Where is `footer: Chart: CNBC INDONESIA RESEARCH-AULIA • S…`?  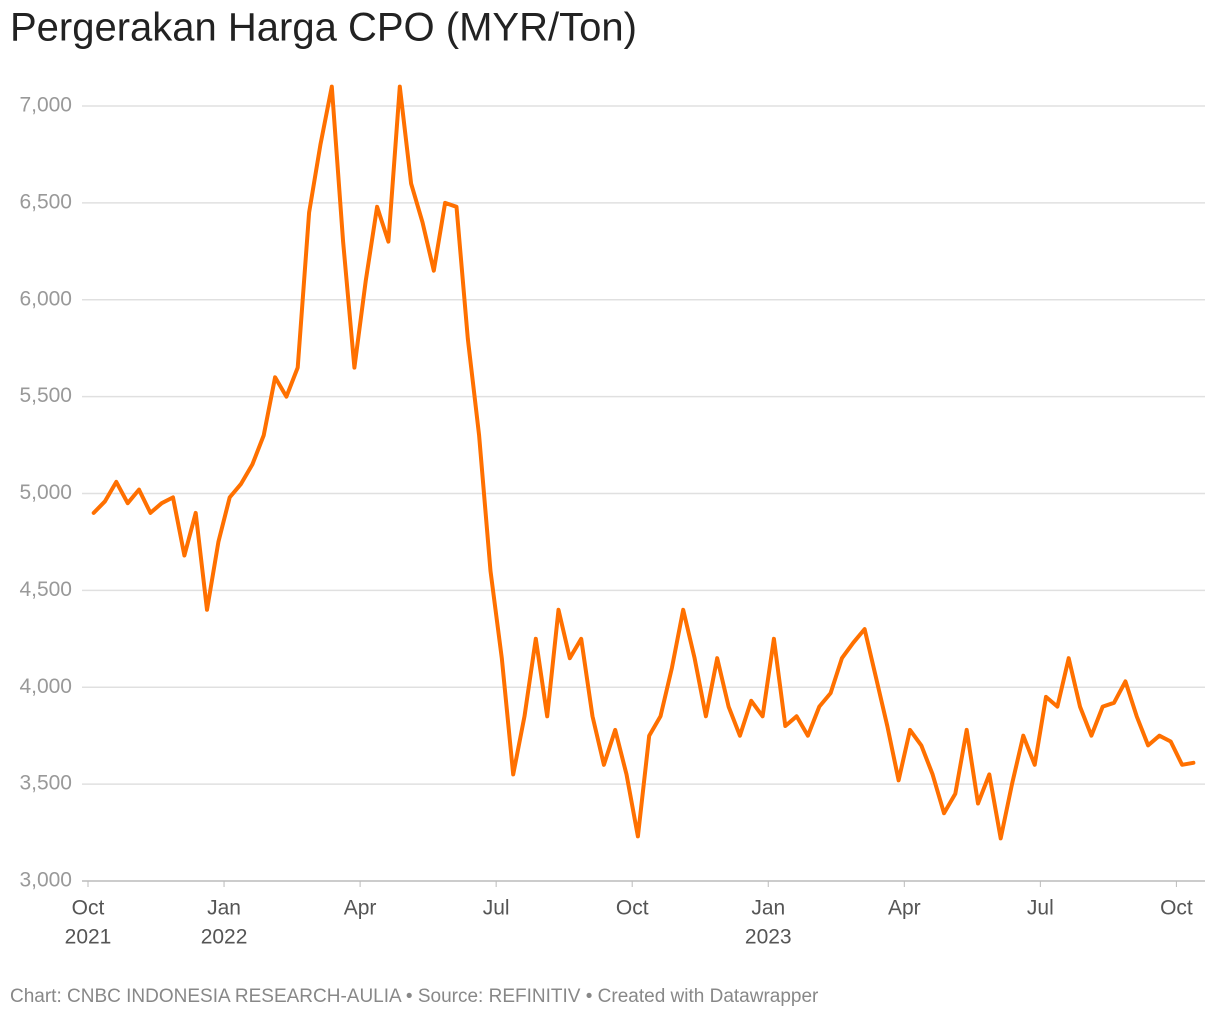
footer: Chart: CNBC INDONESIA RESEARCH-AULIA • S… is located at coordinates (414, 996).